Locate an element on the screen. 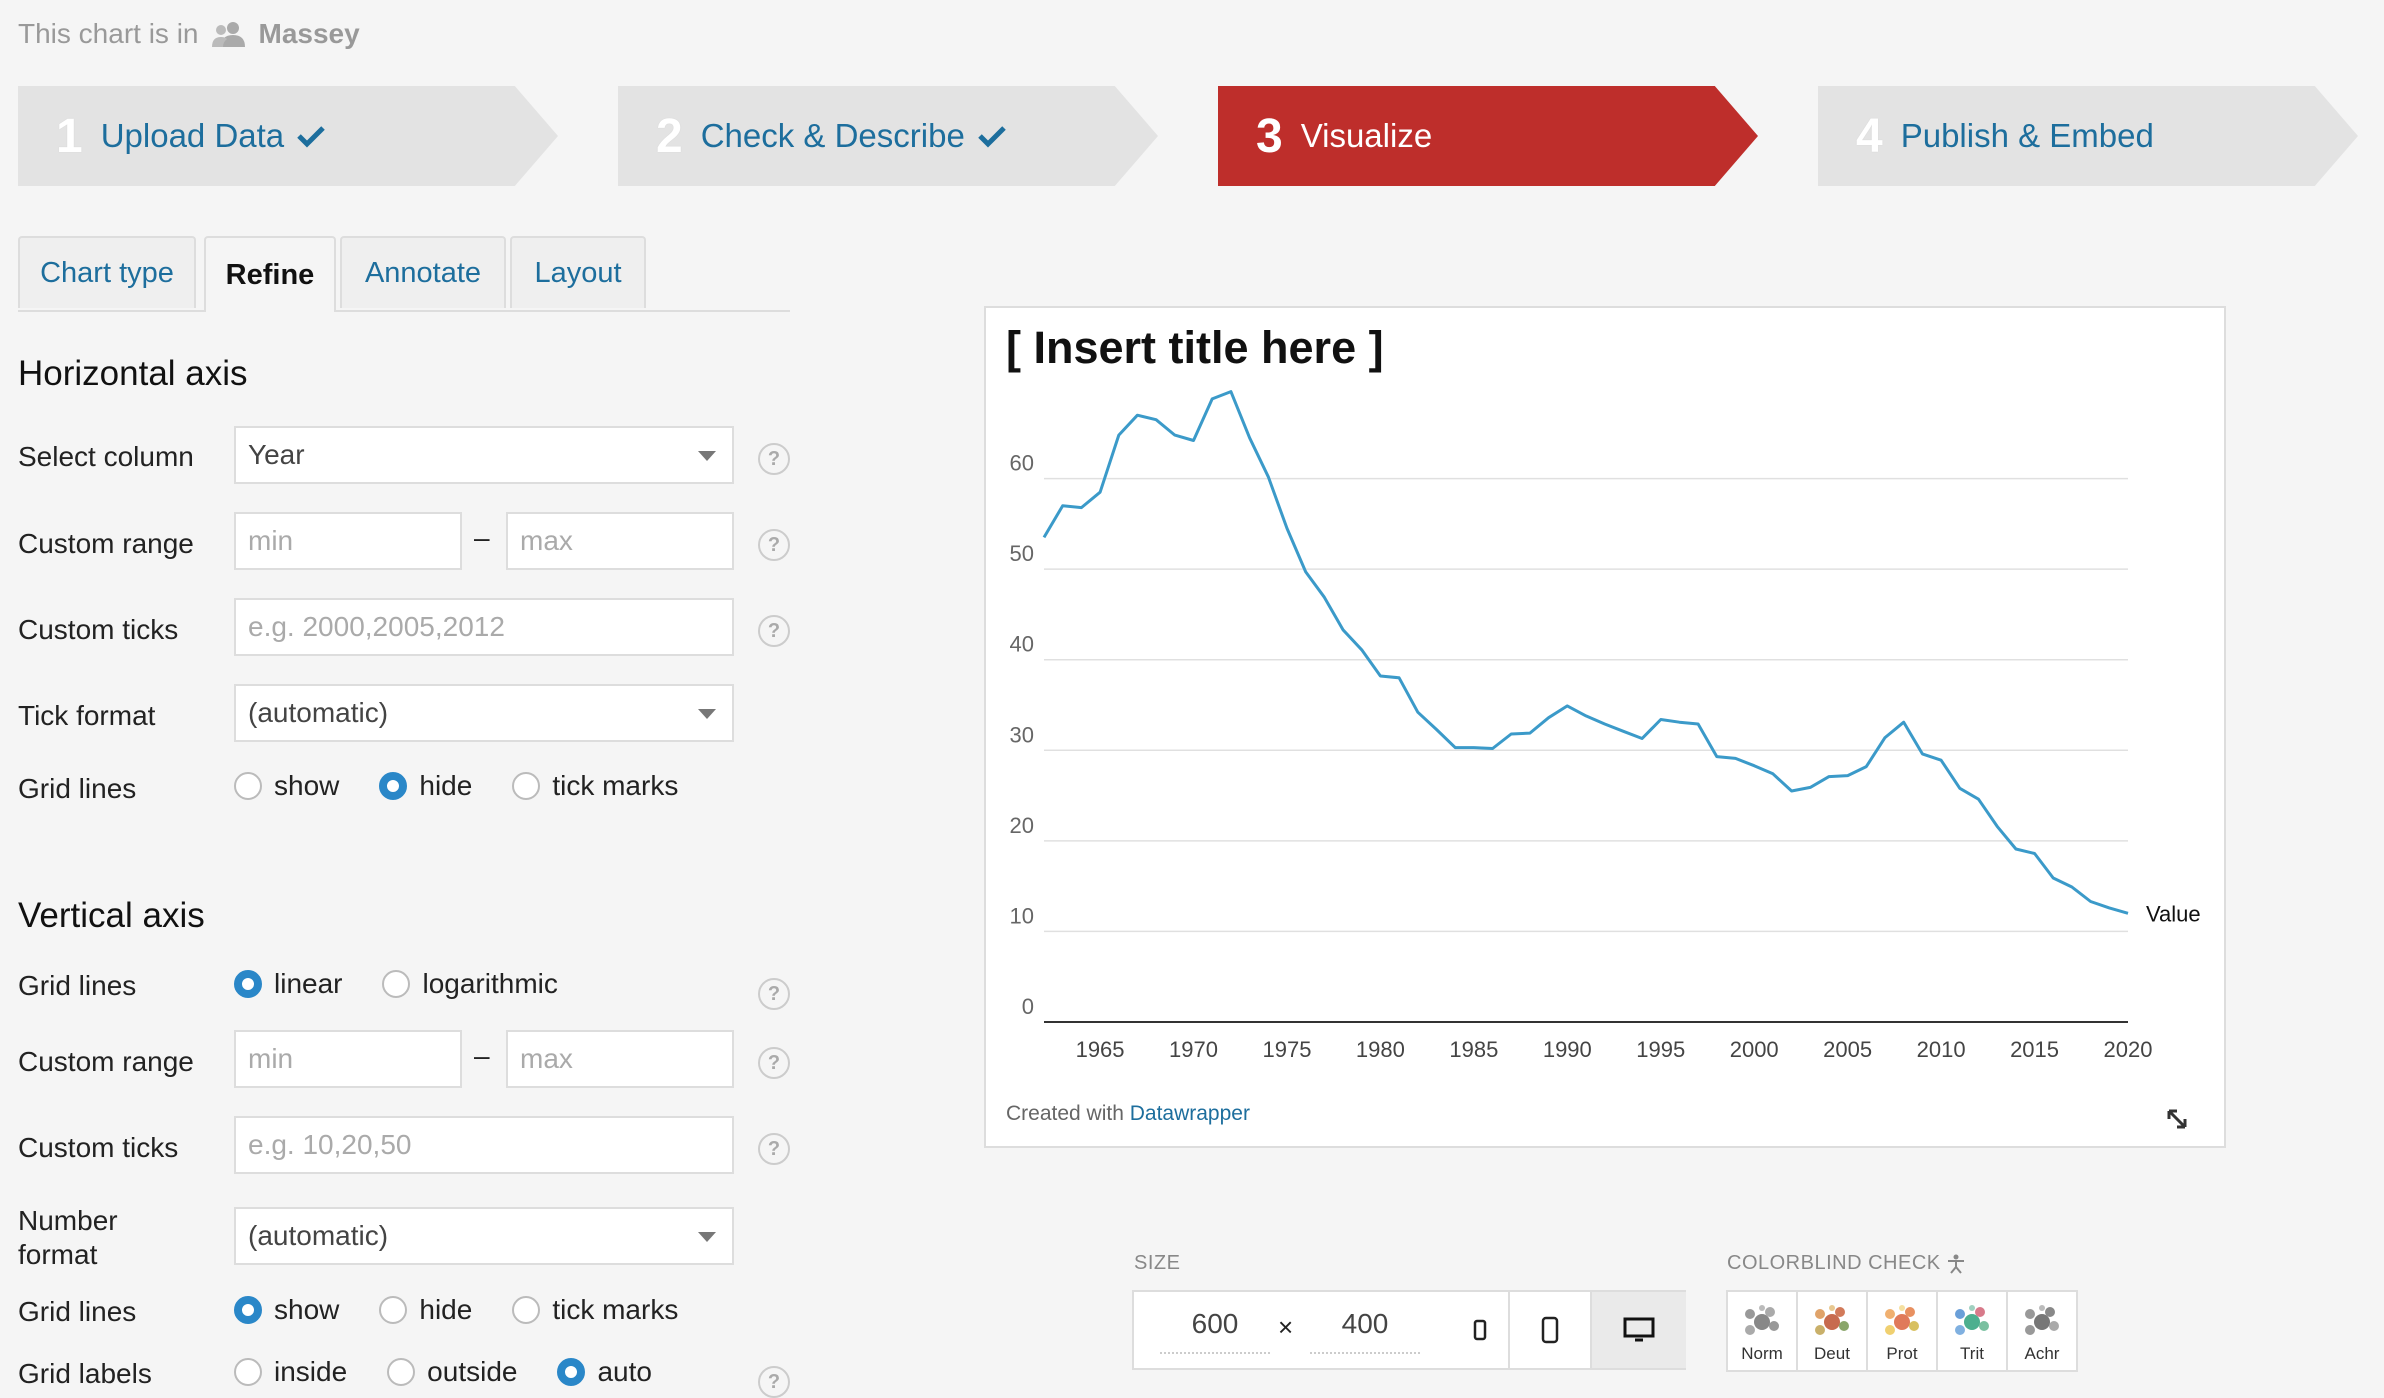 The width and height of the screenshot is (2384, 1398). tab-annotate: Annotate is located at coordinates (423, 272).